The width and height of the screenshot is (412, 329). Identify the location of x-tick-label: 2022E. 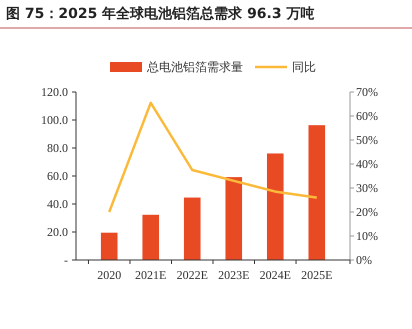
(192, 275).